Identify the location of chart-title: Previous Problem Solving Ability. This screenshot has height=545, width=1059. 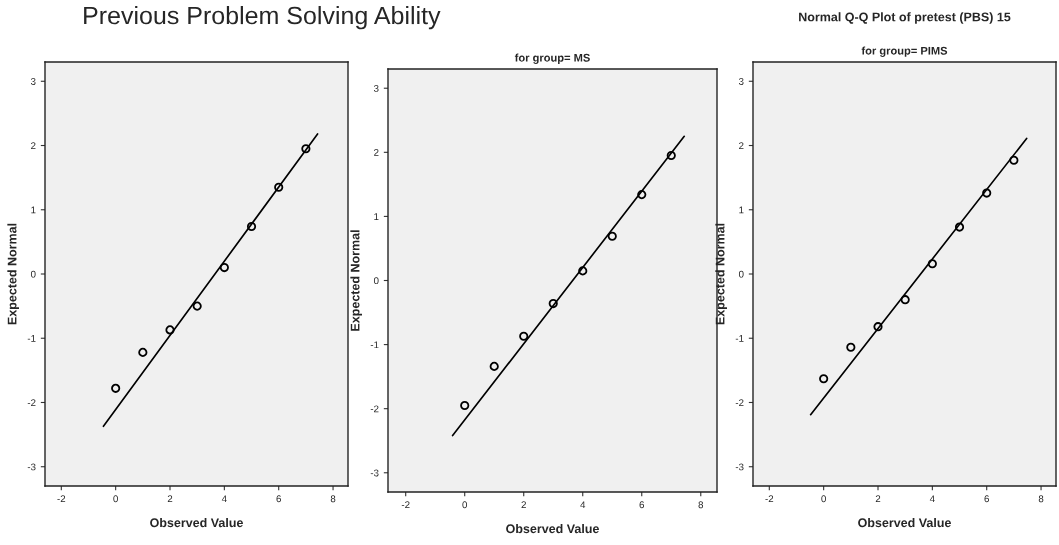
(262, 18).